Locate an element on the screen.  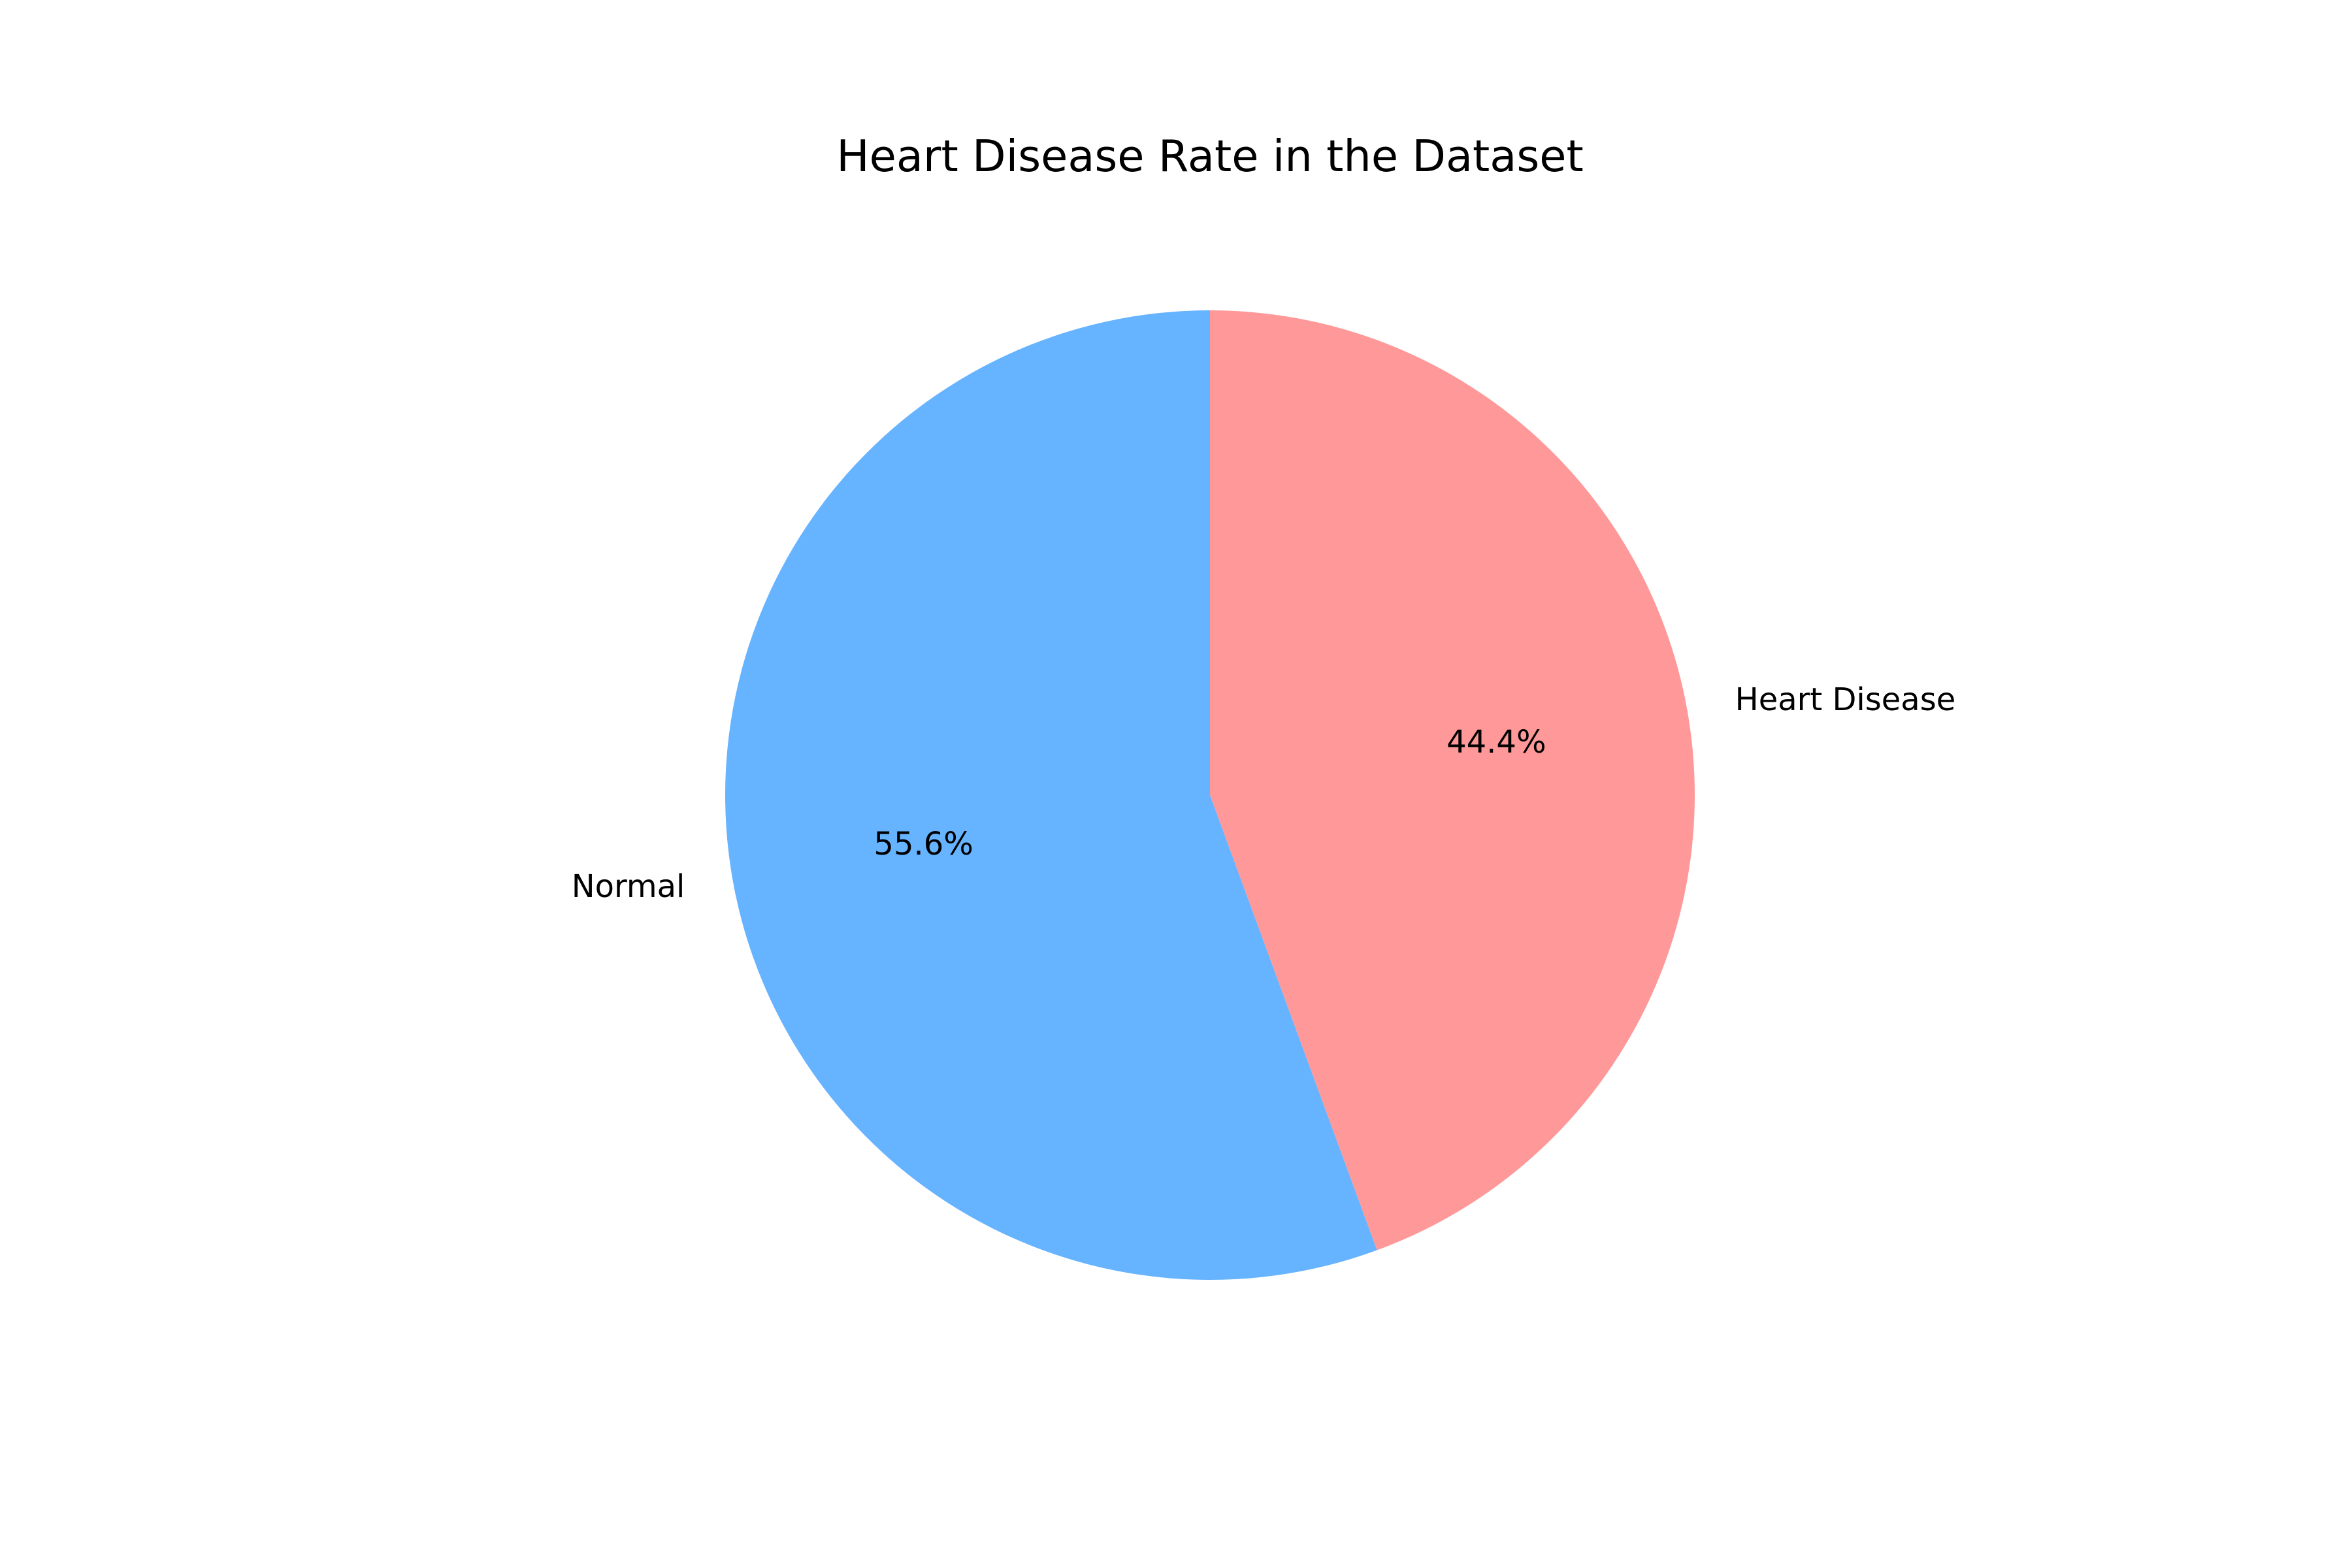
pie-labels: Normal 55.6% Heart Disease 44.4% is located at coordinates (1264, 793).